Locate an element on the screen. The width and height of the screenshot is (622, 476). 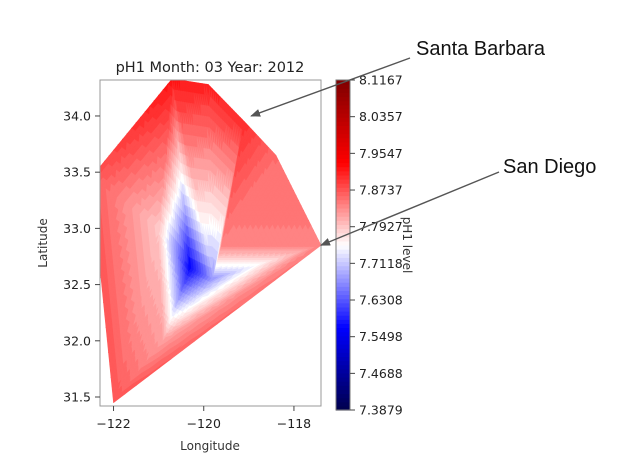
x-tick-label: −122 is located at coordinates (113, 423).